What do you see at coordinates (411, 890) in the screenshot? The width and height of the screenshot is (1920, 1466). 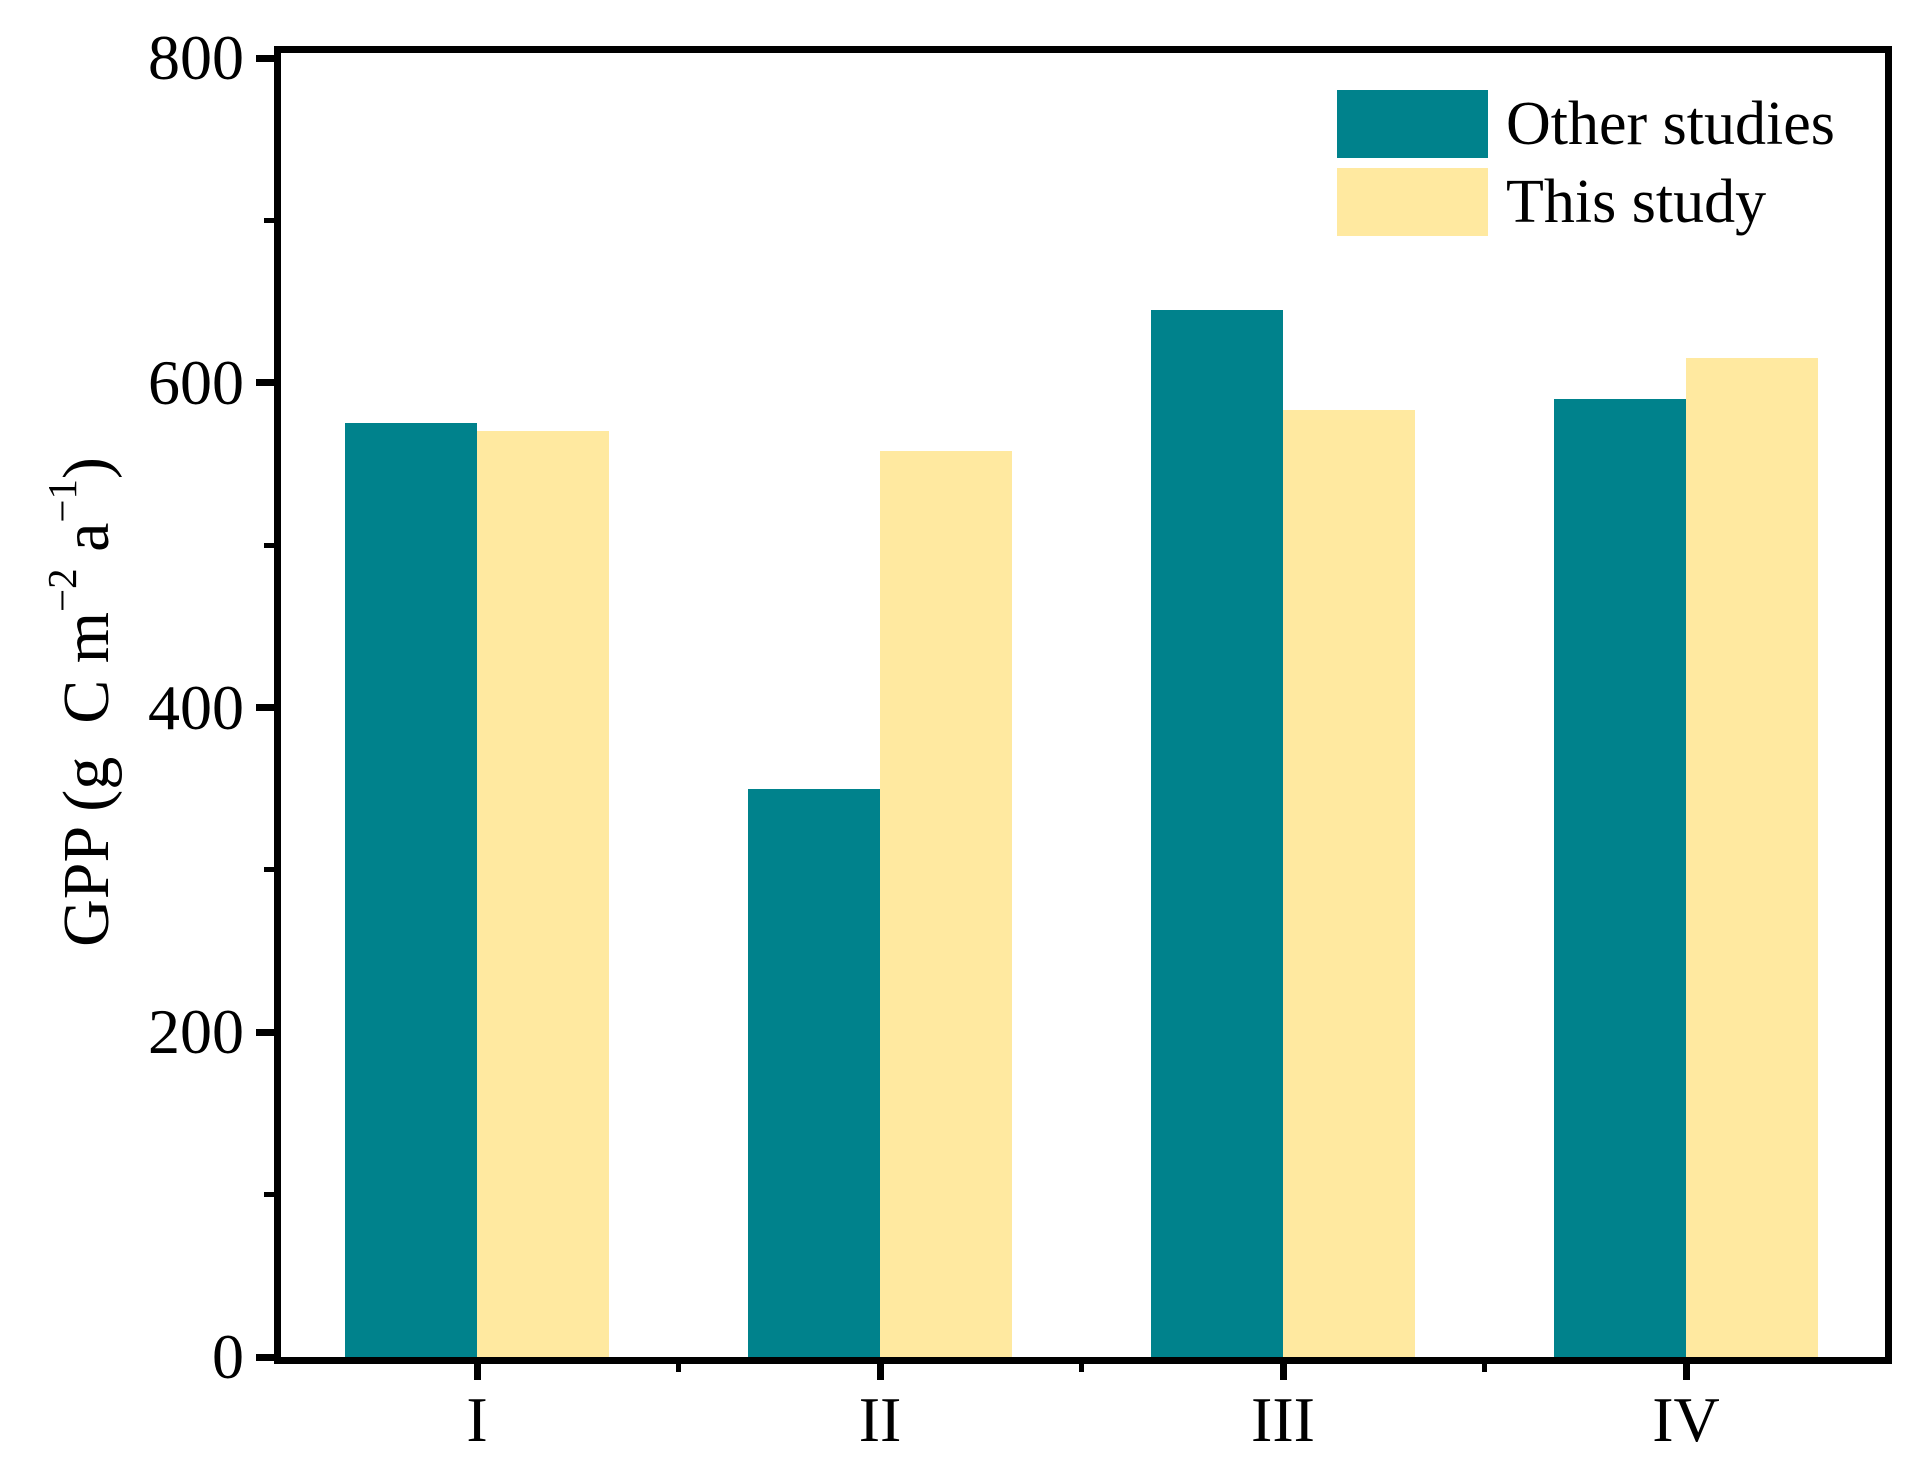 I see `bar-I-other-studies` at bounding box center [411, 890].